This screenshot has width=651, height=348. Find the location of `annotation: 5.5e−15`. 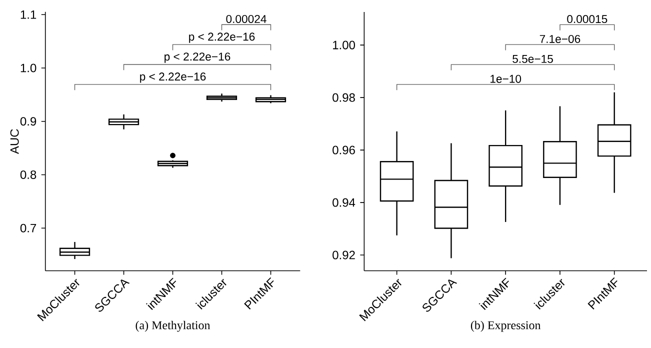

annotation: 5.5e−15 is located at coordinates (532, 58).